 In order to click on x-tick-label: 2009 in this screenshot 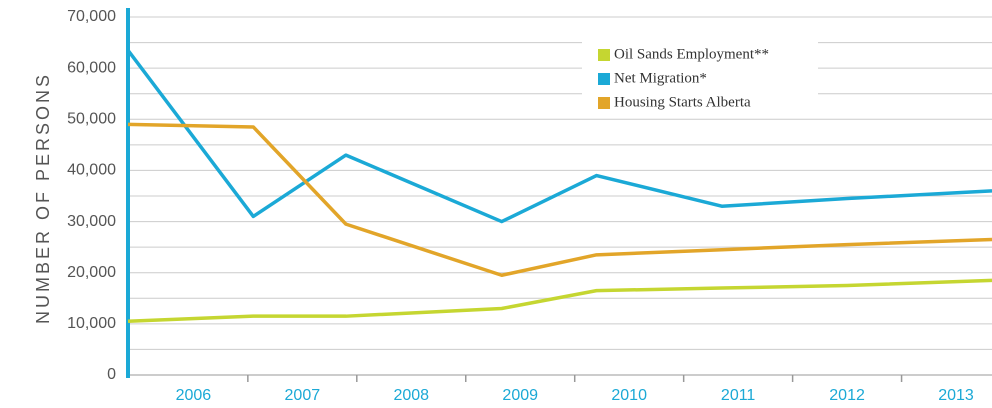, I will do `click(520, 395)`.